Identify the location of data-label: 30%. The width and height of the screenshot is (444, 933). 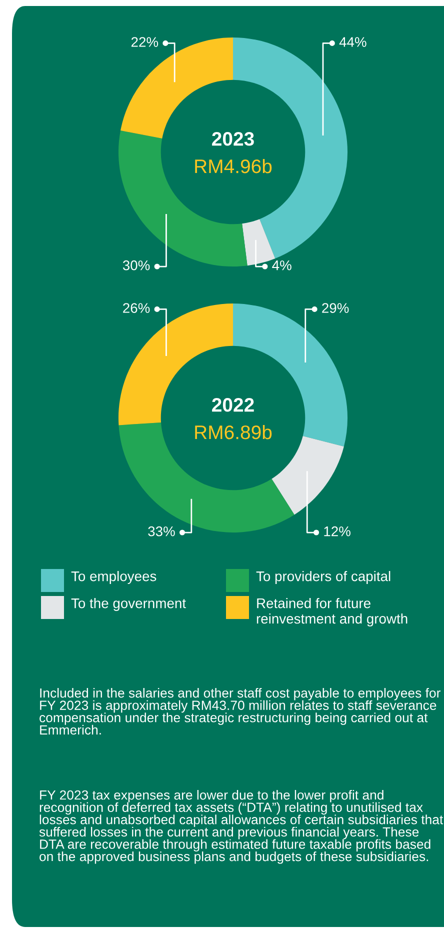
(136, 265).